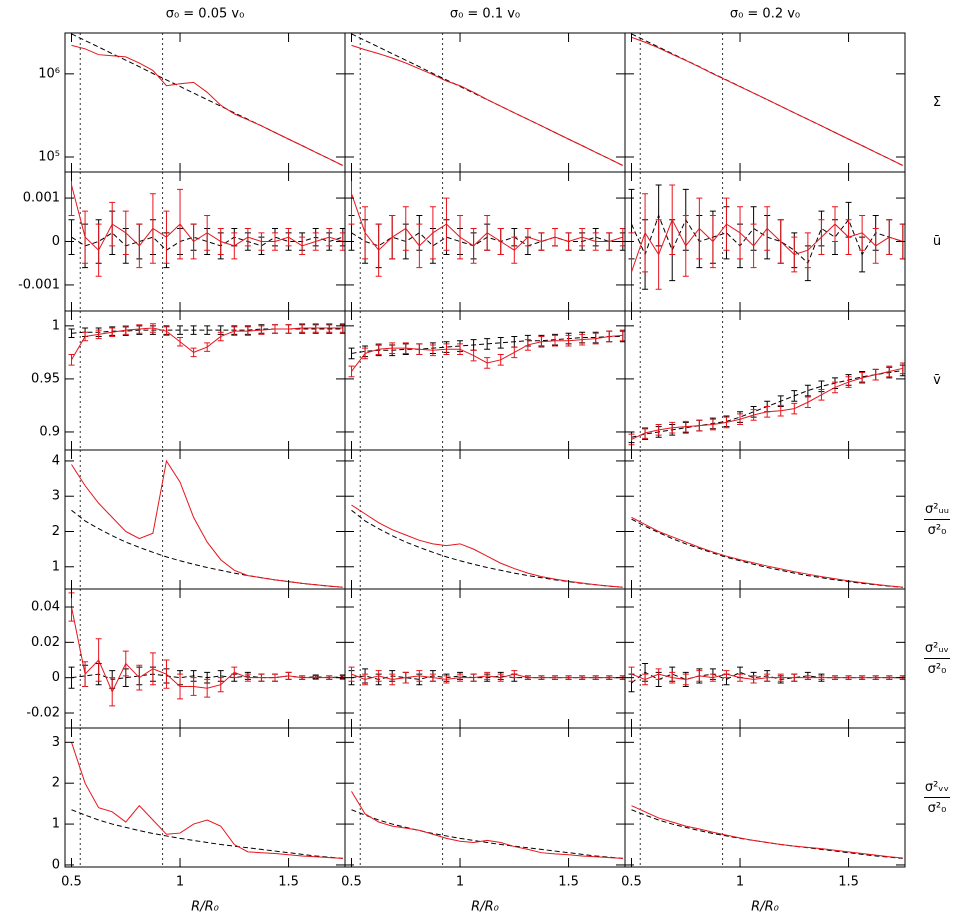  I want to click on column-title: σ₀ = 0.1 v₀, so click(485, 14).